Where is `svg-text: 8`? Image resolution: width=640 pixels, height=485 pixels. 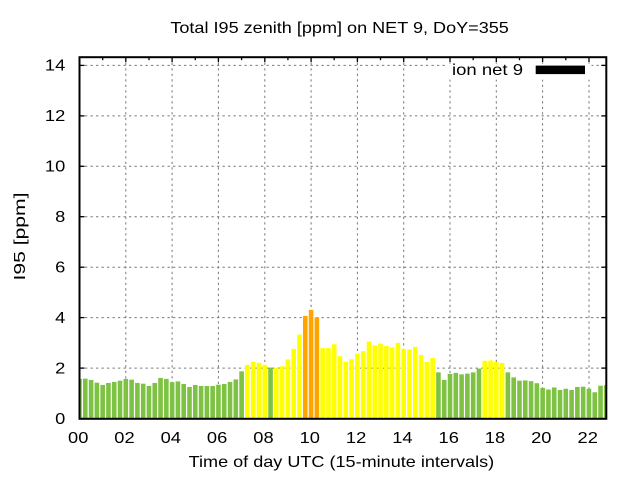 svg-text: 8 is located at coordinates (60, 217).